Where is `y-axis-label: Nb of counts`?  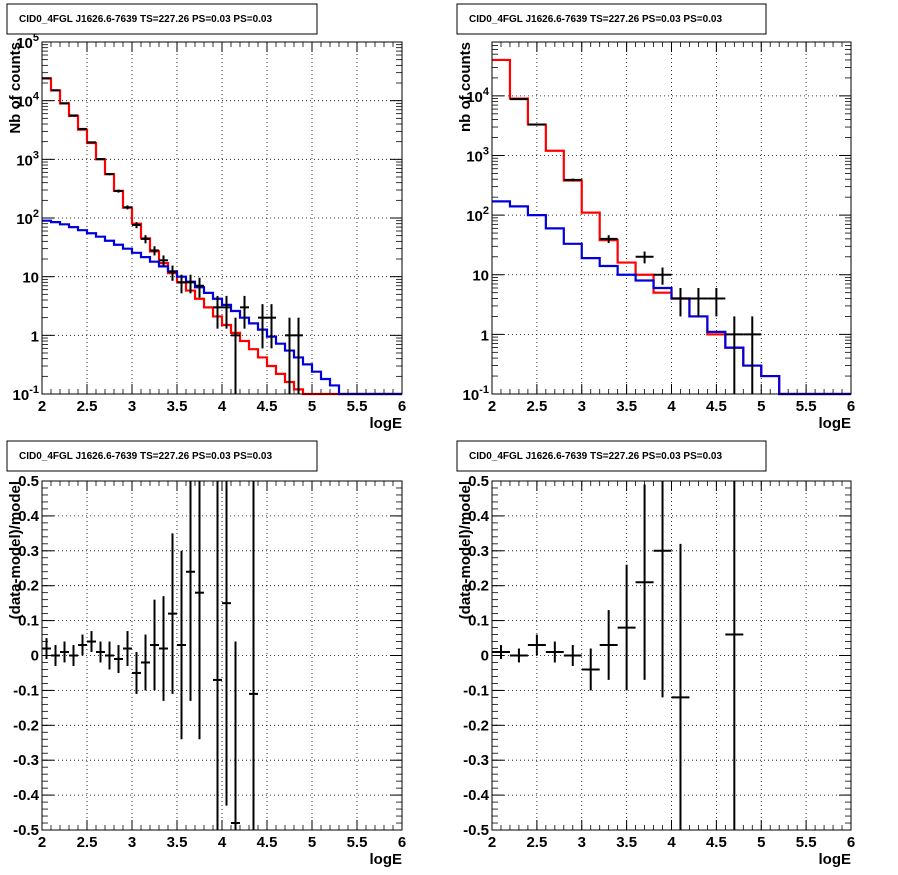
y-axis-label: Nb of counts is located at coordinates (15, 88).